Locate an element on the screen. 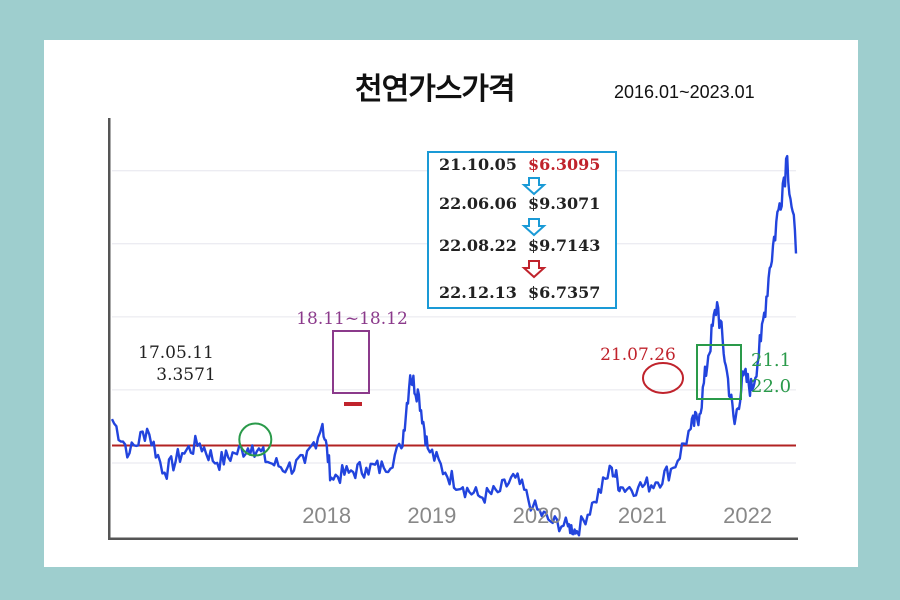 The width and height of the screenshot is (900, 600). info-row-price-2: $9.7143 is located at coordinates (564, 245).